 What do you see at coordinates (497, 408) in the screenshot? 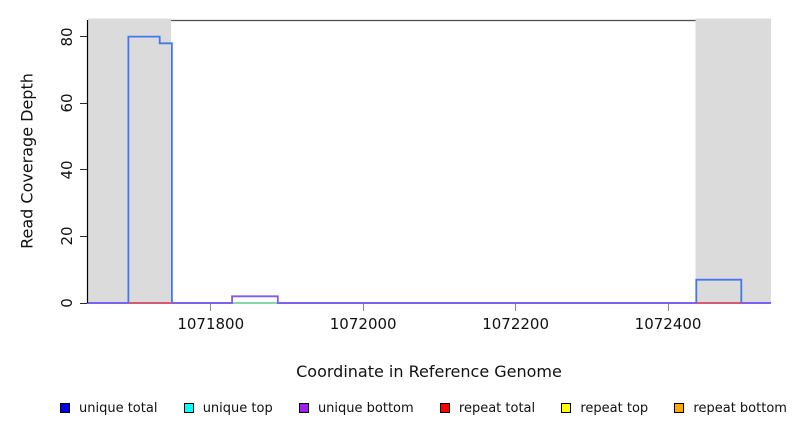
I see `legend-label-repeat-total: repeat total` at bounding box center [497, 408].